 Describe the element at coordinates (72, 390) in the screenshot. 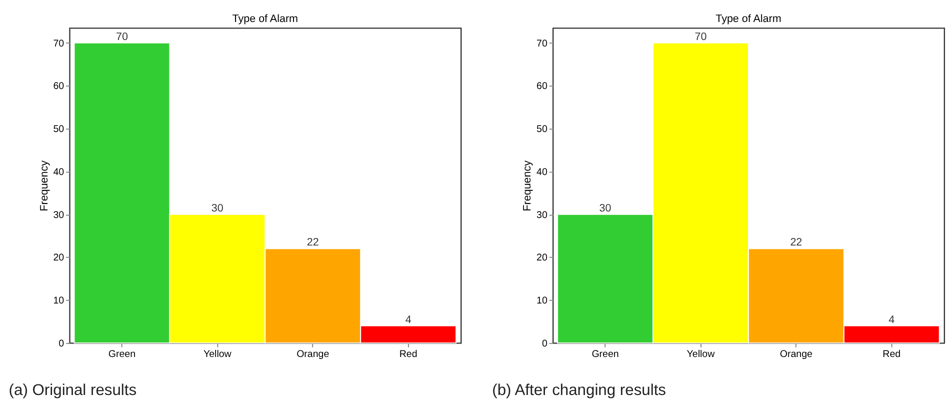

I see `text: (a) Original results` at that location.